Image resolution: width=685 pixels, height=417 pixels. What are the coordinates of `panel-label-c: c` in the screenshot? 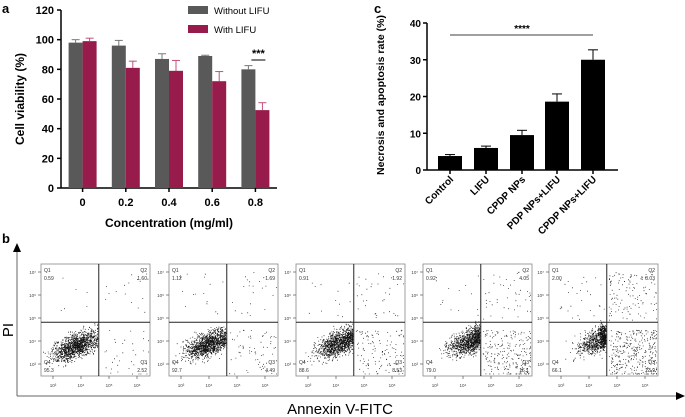 It's located at (377, 8).